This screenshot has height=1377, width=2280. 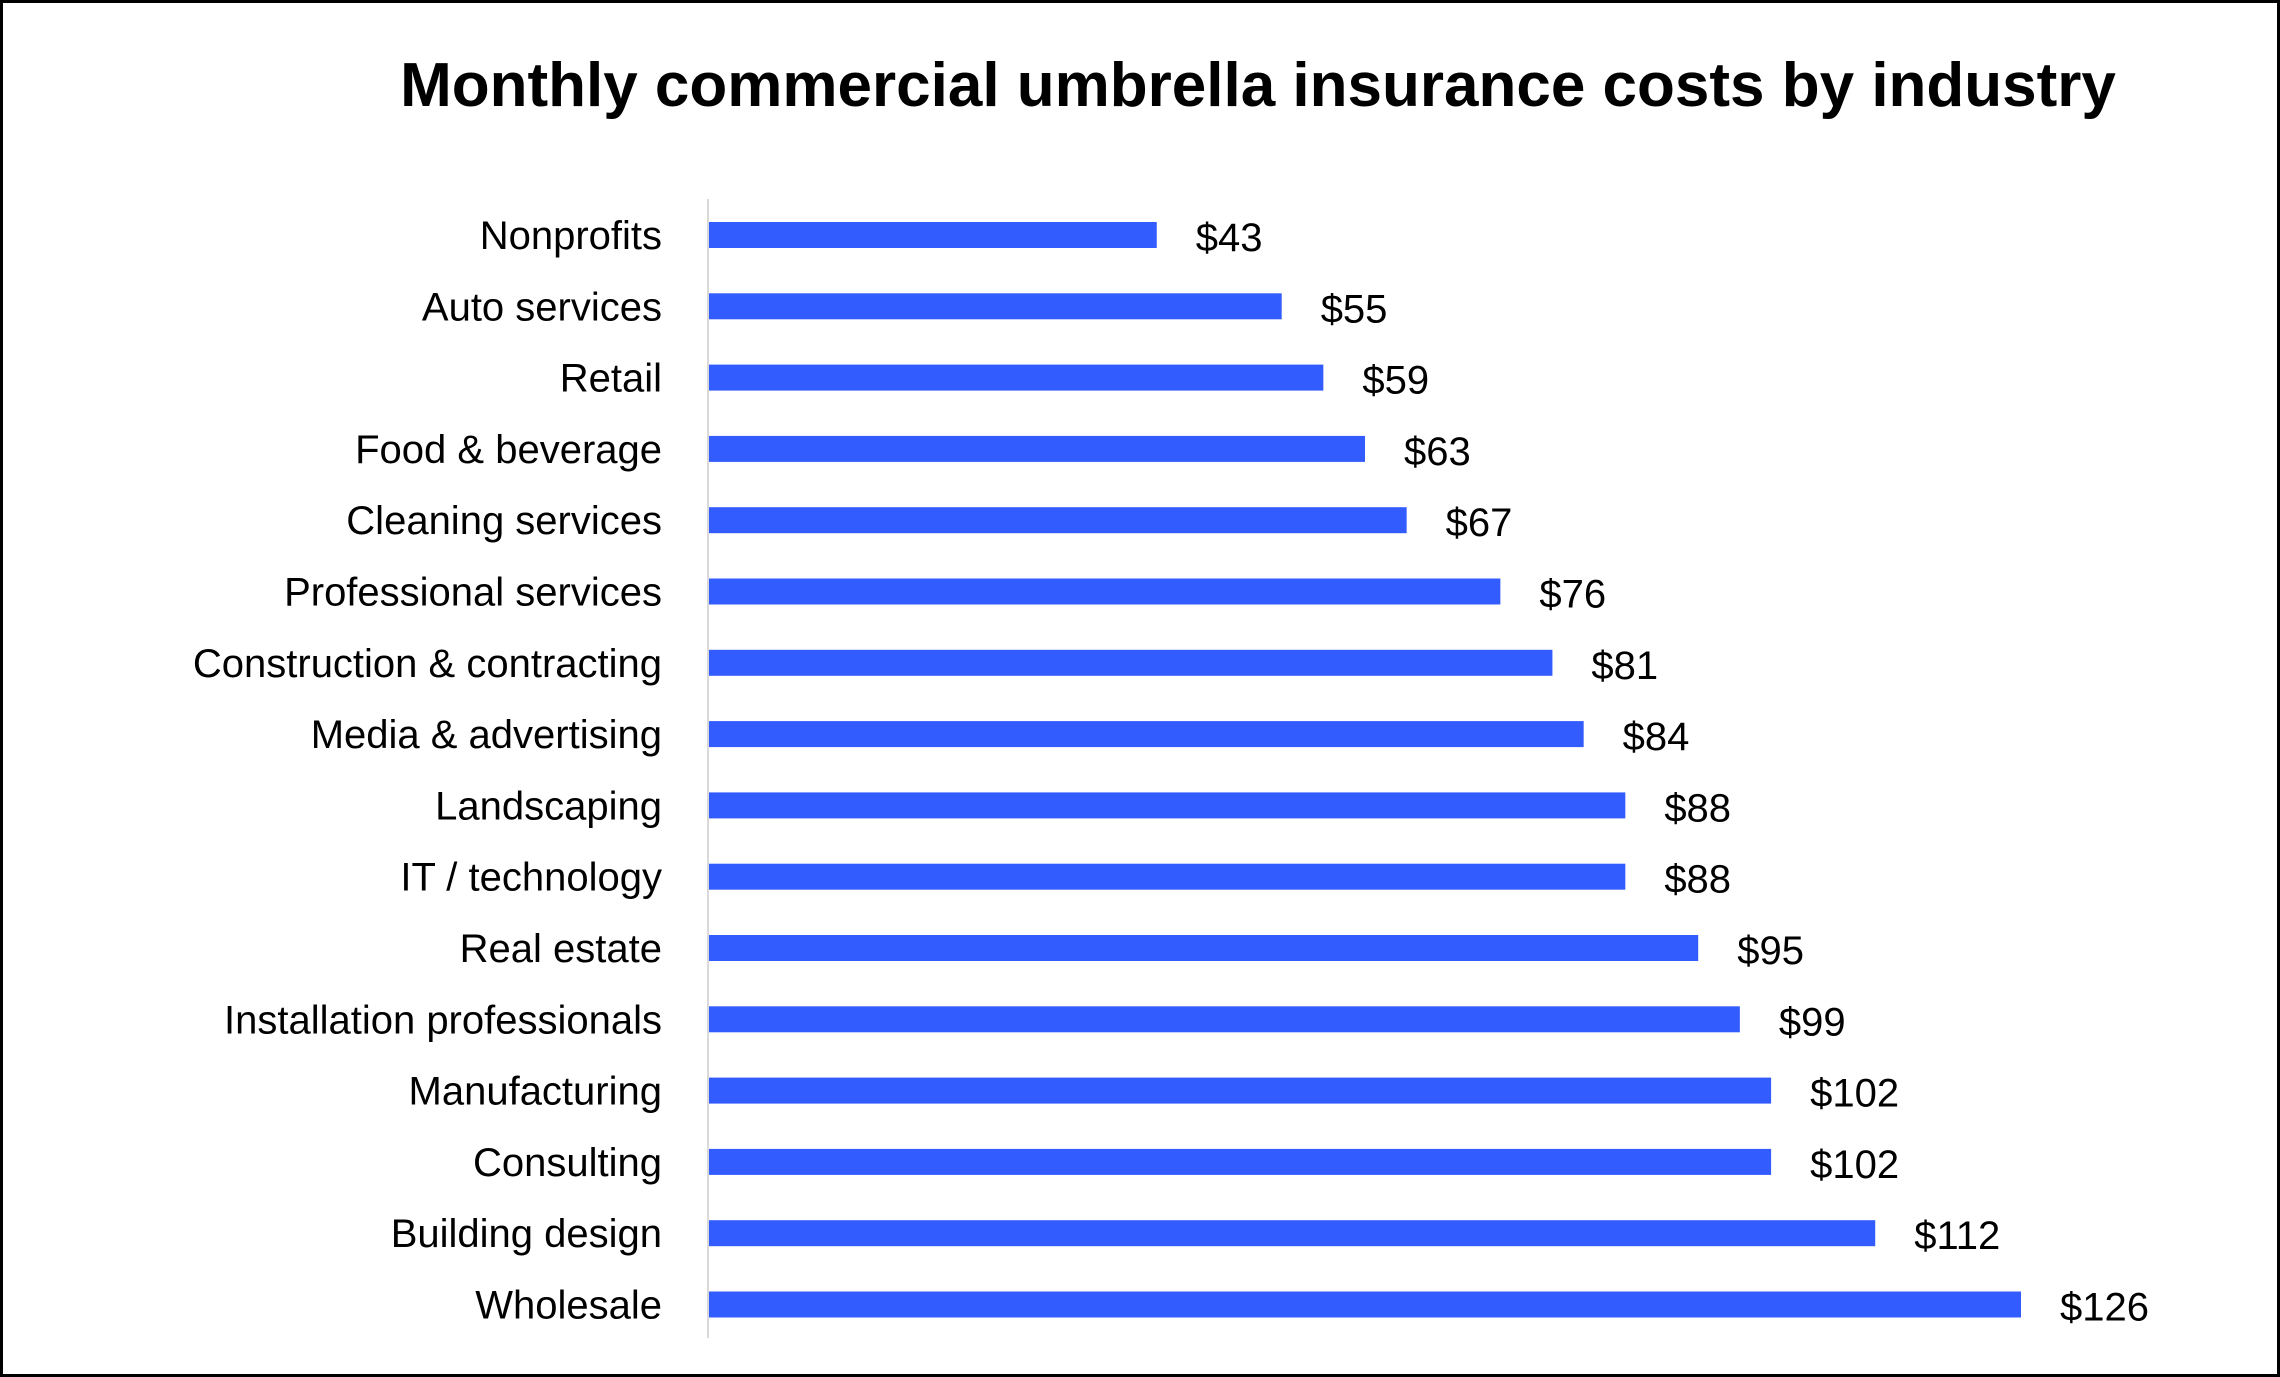 I want to click on category-label: Real estate, so click(x=561, y=949).